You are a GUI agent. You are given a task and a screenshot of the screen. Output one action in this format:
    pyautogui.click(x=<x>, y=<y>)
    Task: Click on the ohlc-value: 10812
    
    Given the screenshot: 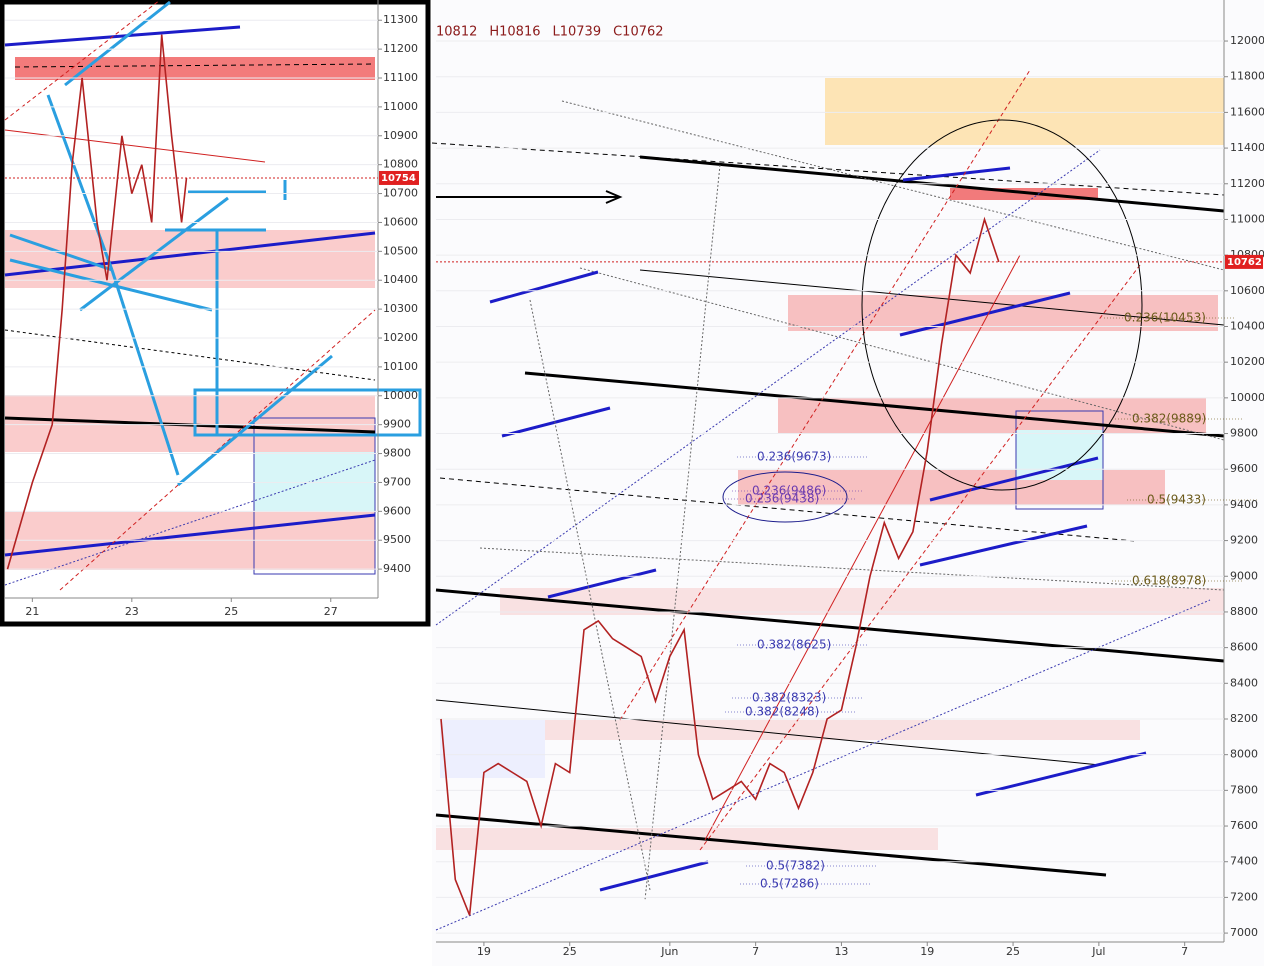 What is the action you would take?
    pyautogui.click(x=456, y=32)
    